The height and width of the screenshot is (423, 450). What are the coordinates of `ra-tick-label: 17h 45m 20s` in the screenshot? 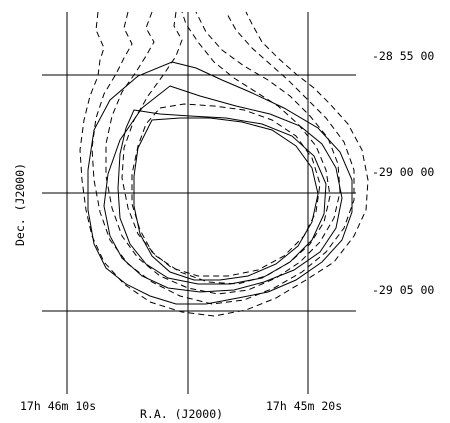 It's located at (304, 406).